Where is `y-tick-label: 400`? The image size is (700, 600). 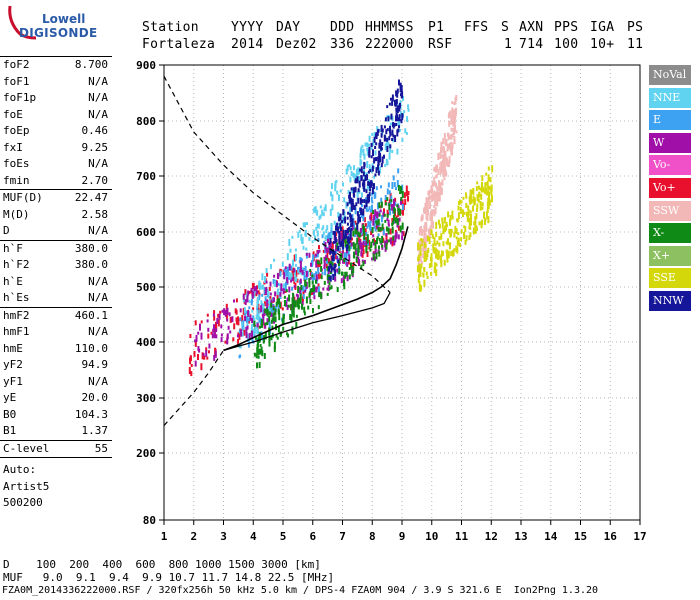
y-tick-label: 400 is located at coordinates (146, 342).